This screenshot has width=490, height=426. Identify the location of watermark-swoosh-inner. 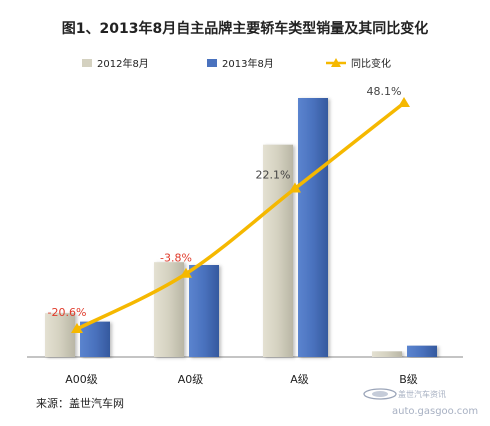
(380, 394).